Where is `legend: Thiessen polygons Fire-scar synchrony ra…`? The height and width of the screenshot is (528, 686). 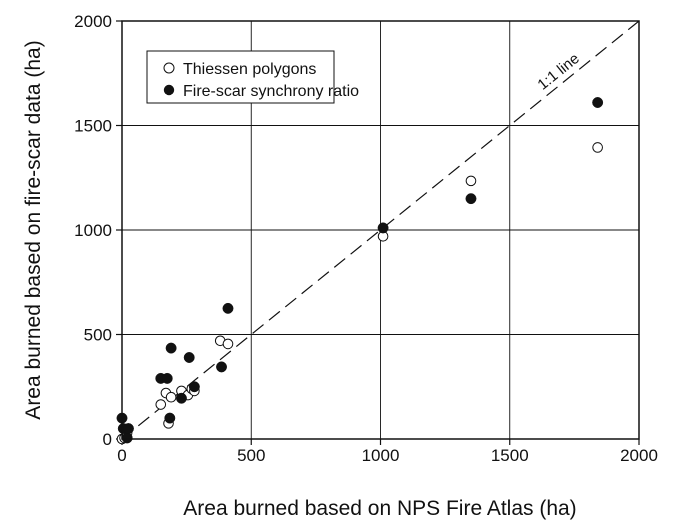 legend: Thiessen polygons Fire-scar synchrony ra… is located at coordinates (252, 77).